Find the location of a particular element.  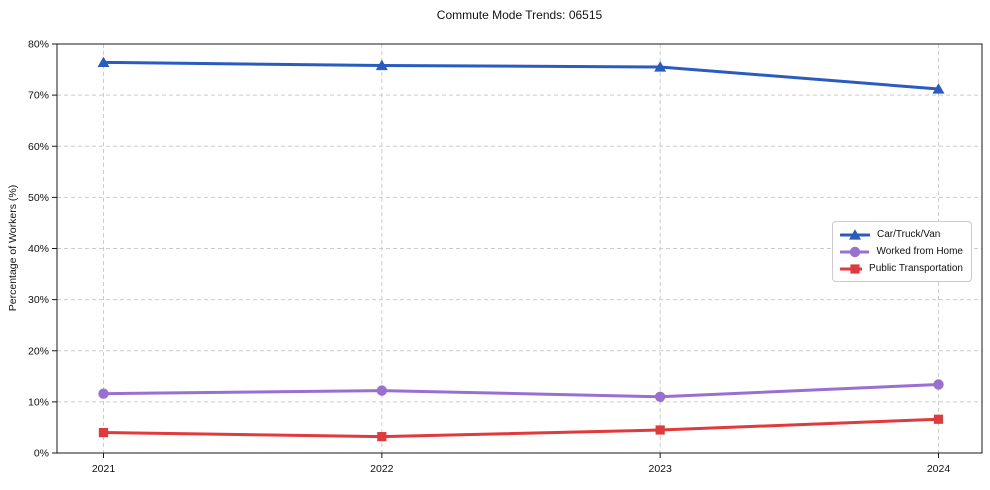

y-tick-label: 0% is located at coordinates (41, 454).